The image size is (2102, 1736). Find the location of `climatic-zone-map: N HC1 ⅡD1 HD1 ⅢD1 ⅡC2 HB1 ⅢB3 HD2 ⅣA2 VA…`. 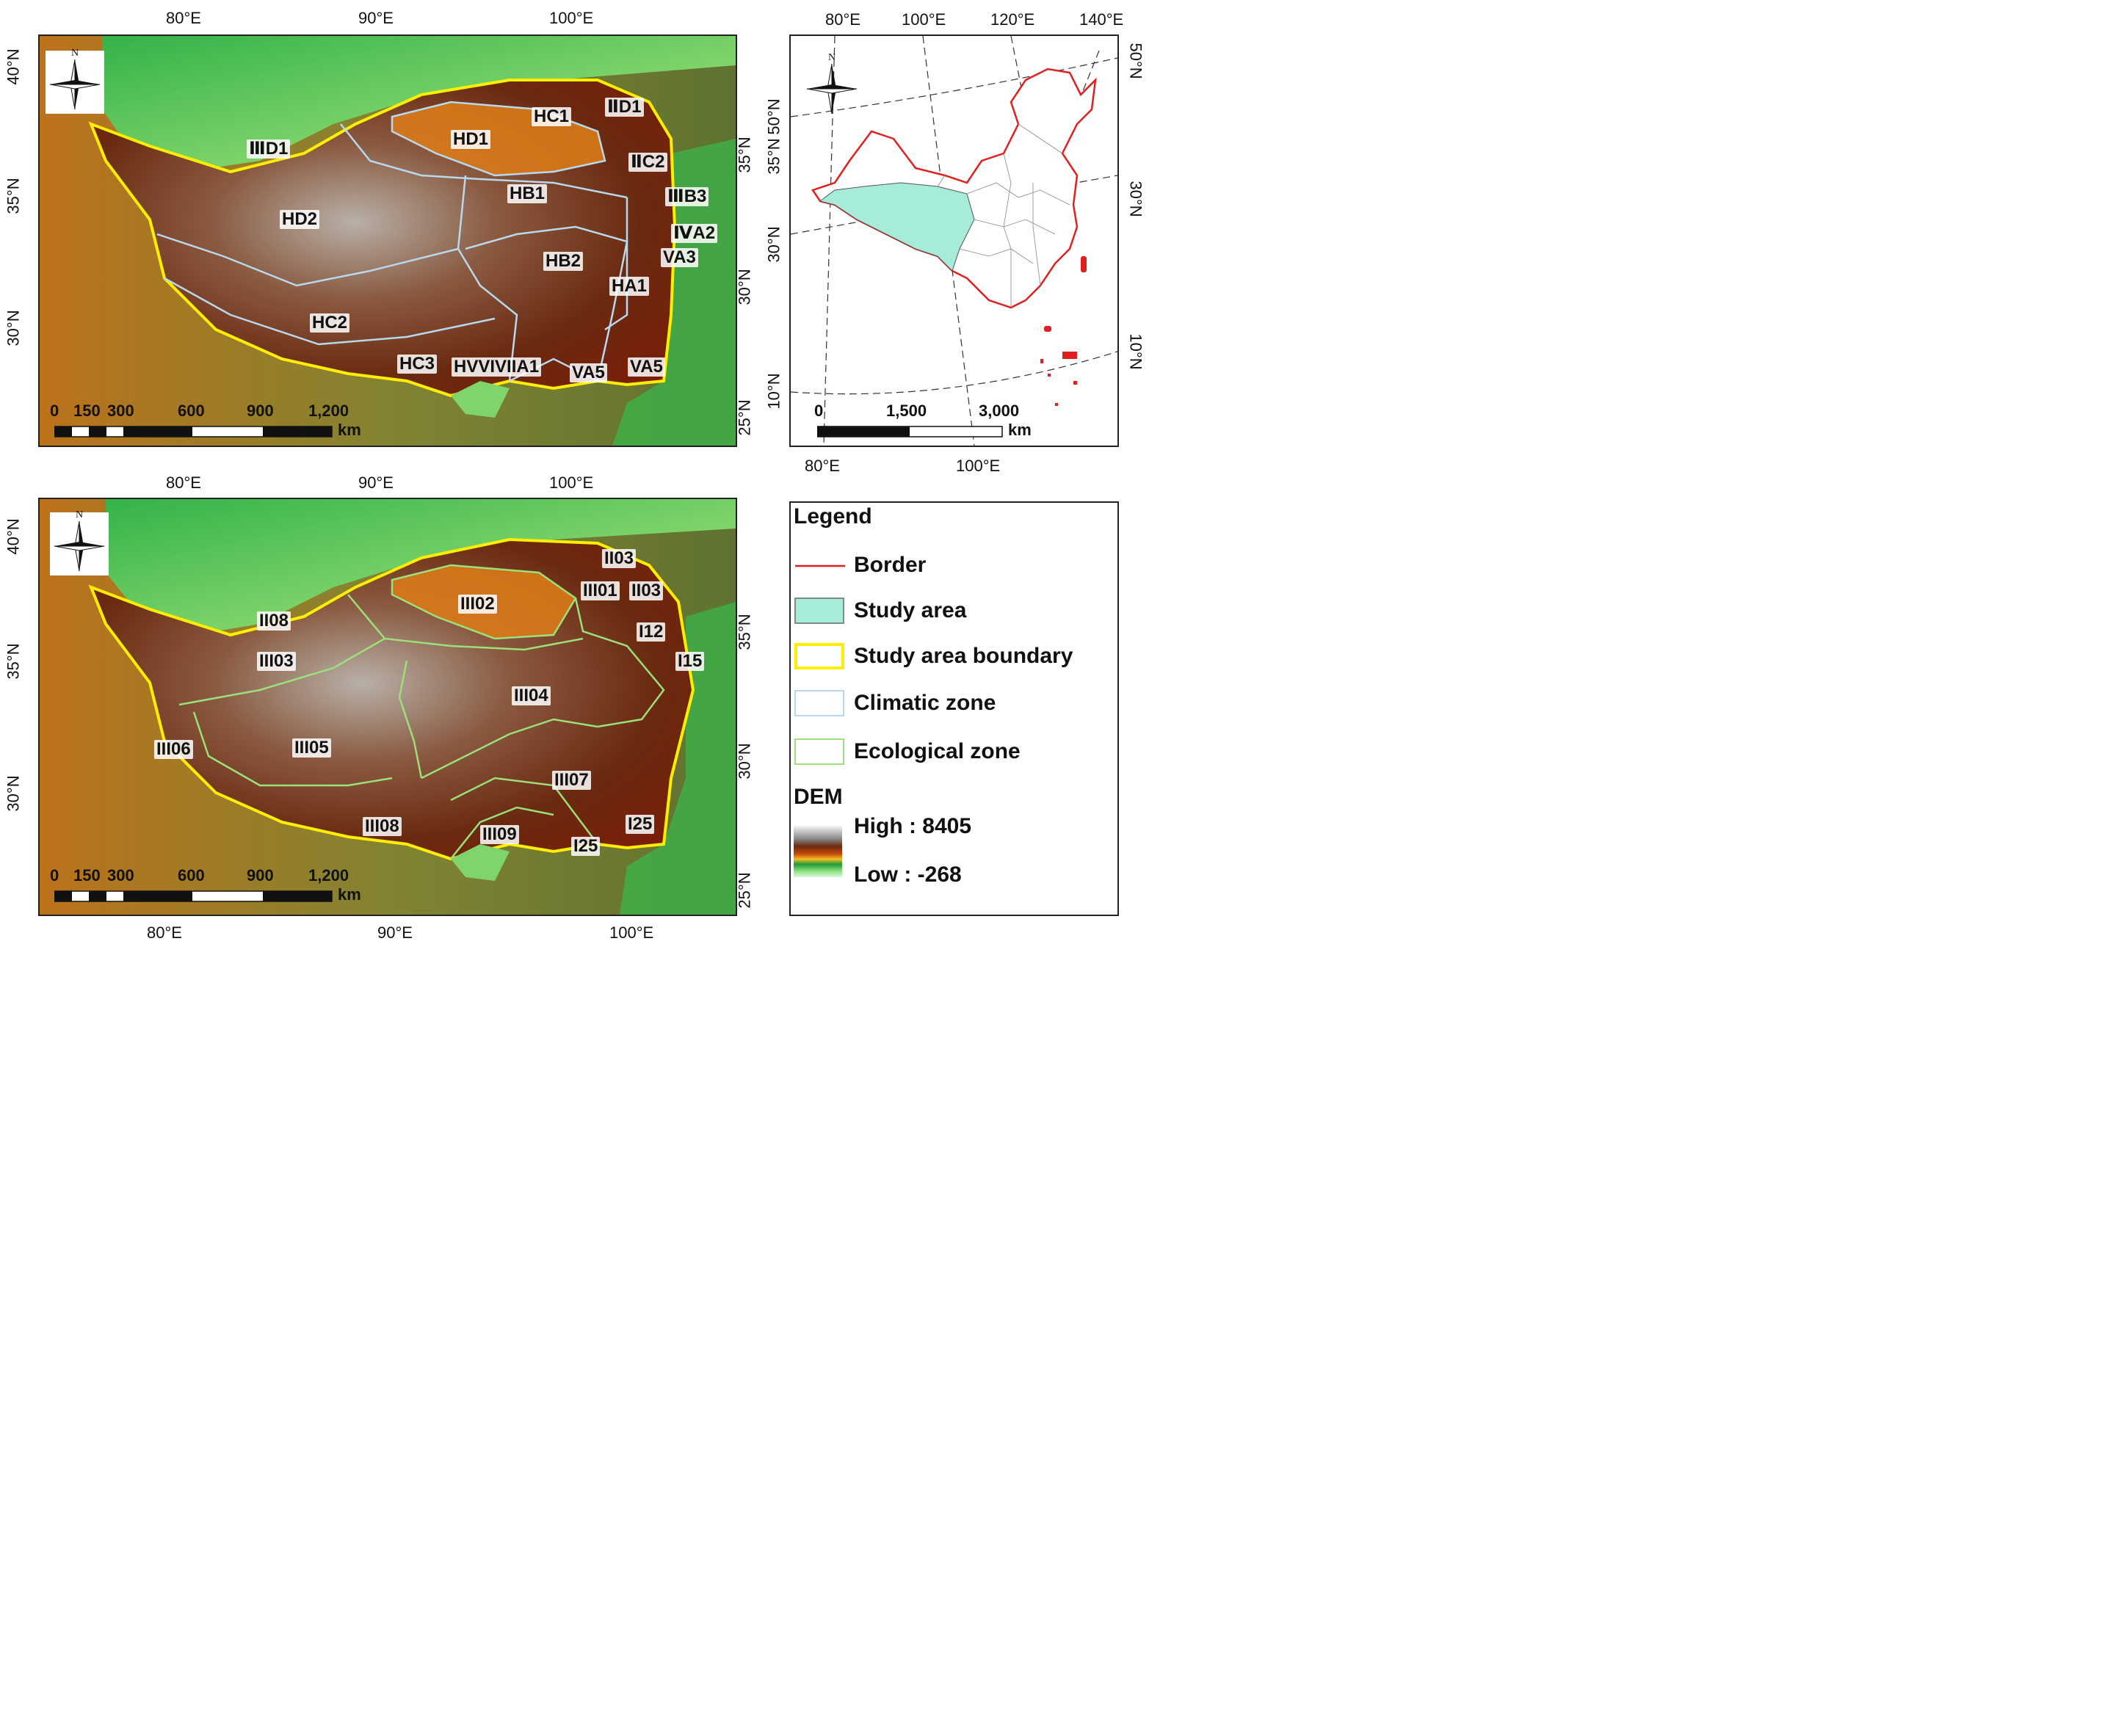

climatic-zone-map: N HC1 ⅡD1 HD1 ⅢD1 ⅡC2 HB1 ⅢB3 HD2 ⅣA2 VA… is located at coordinates (387, 240).